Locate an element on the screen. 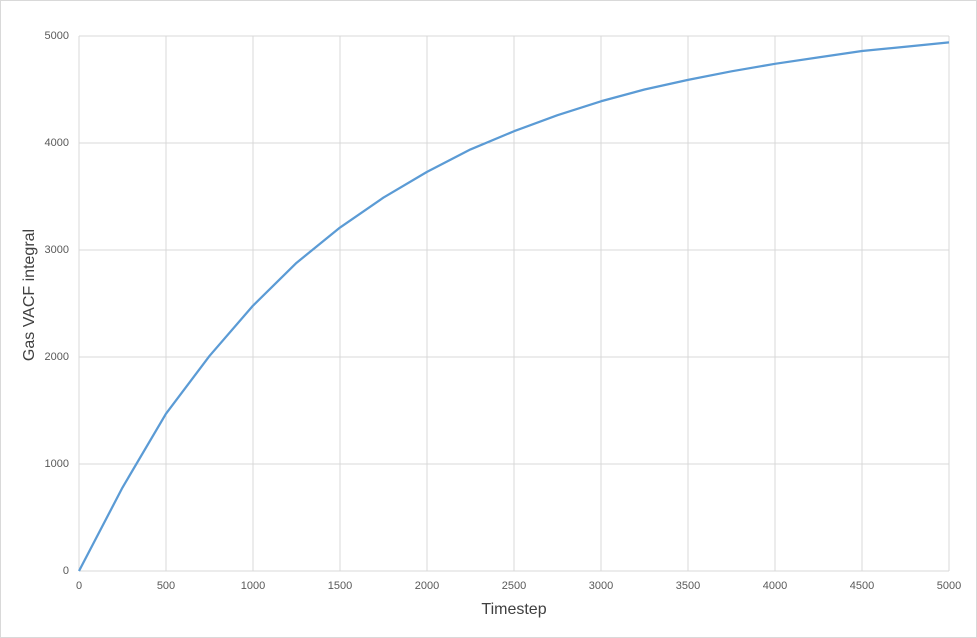 The width and height of the screenshot is (977, 638). x-tick-label: 4000 is located at coordinates (775, 586).